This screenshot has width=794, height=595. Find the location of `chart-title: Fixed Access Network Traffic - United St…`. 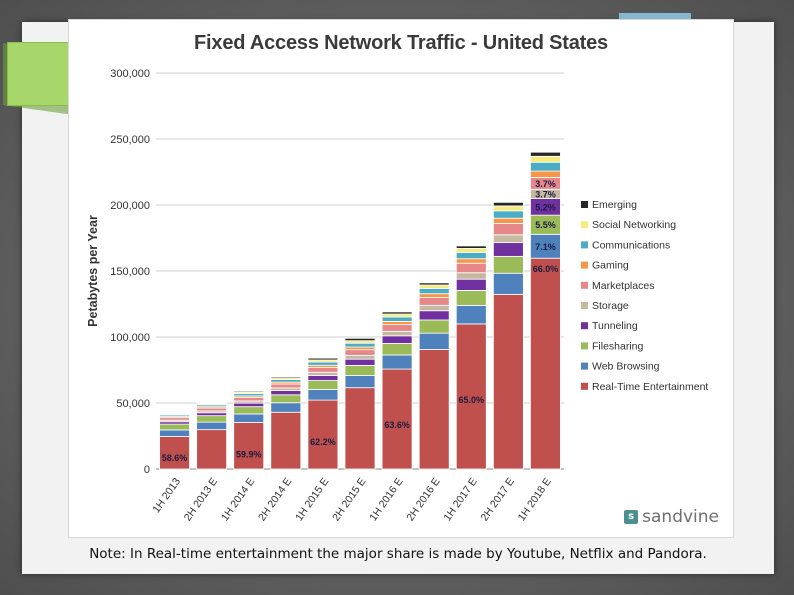

chart-title: Fixed Access Network Traffic - United St… is located at coordinates (401, 43).